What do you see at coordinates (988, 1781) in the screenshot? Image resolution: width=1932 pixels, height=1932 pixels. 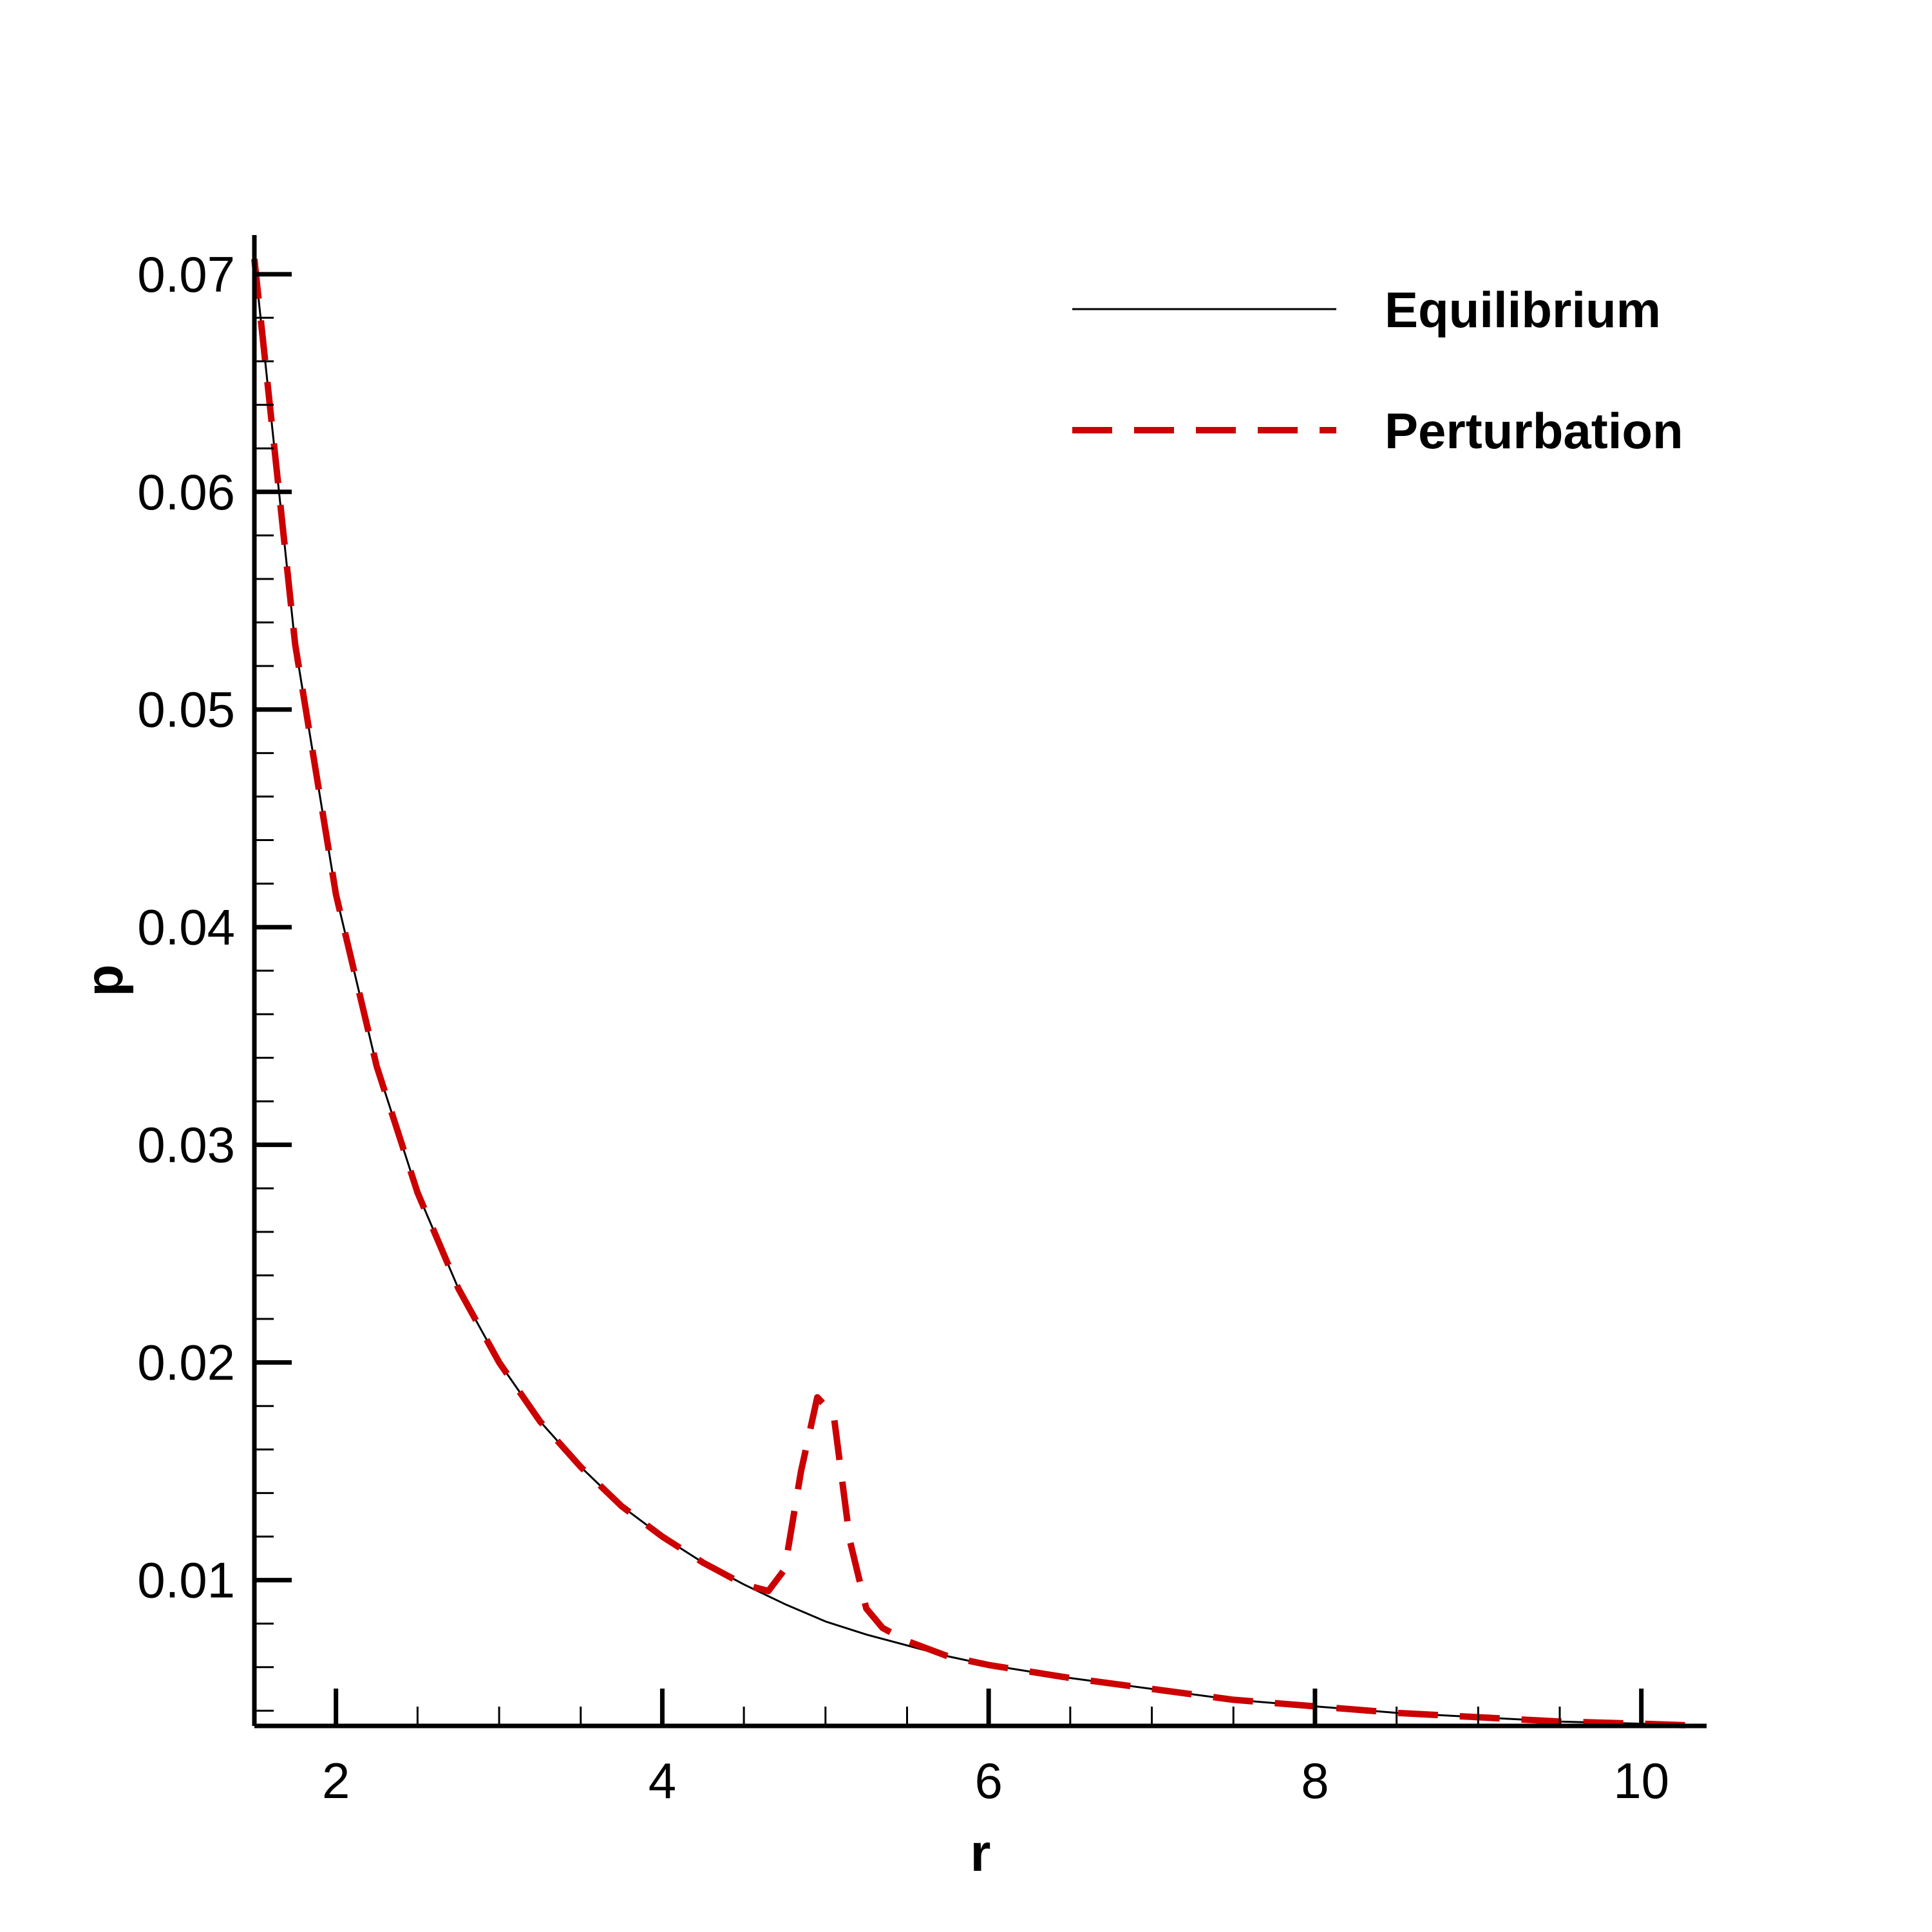 I see `x-tick-label: 6` at bounding box center [988, 1781].